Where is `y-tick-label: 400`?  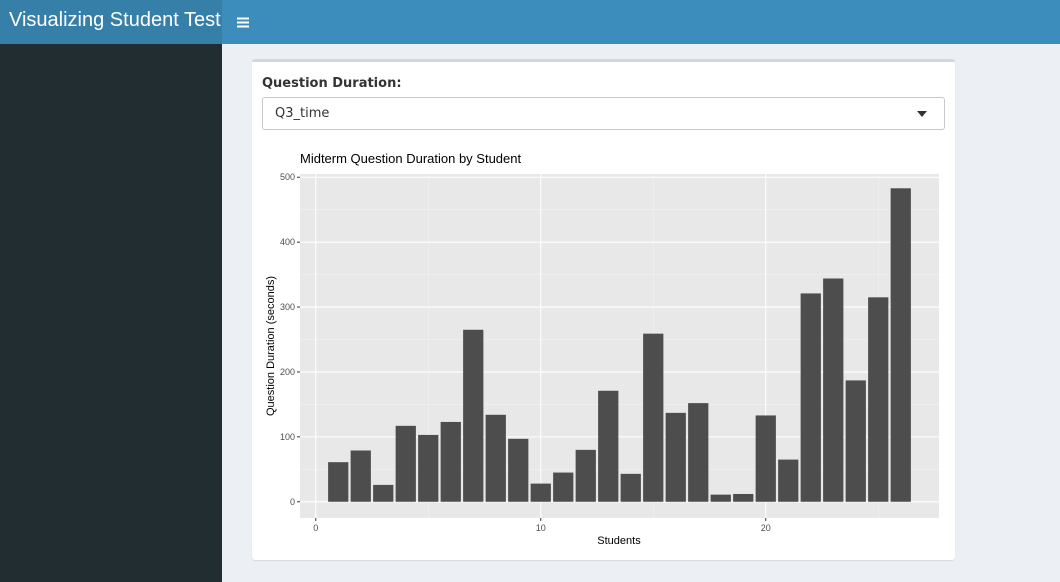
y-tick-label: 400 is located at coordinates (287, 242).